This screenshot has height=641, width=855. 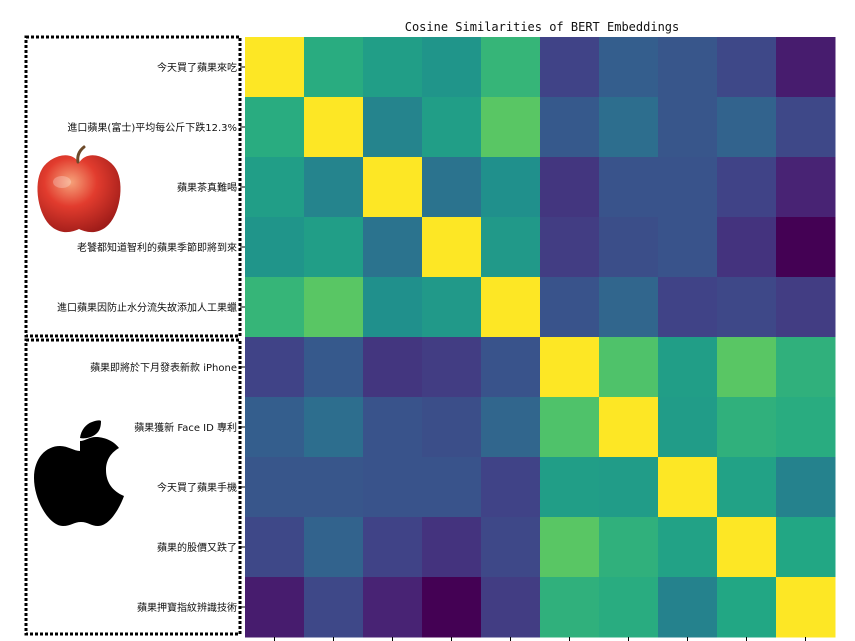 What do you see at coordinates (197, 547) in the screenshot?
I see `row-label: 蘋果的股價又跌了` at bounding box center [197, 547].